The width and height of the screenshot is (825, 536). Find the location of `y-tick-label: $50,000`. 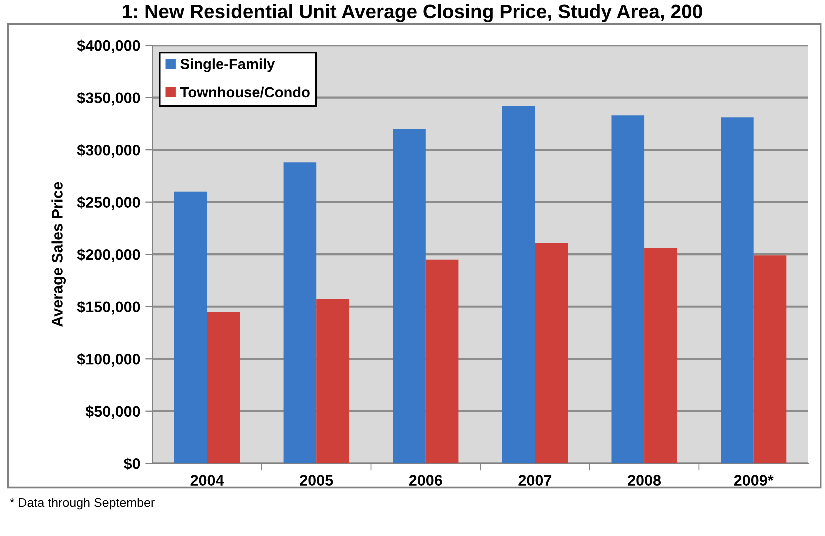

y-tick-label: $50,000 is located at coordinates (113, 413).